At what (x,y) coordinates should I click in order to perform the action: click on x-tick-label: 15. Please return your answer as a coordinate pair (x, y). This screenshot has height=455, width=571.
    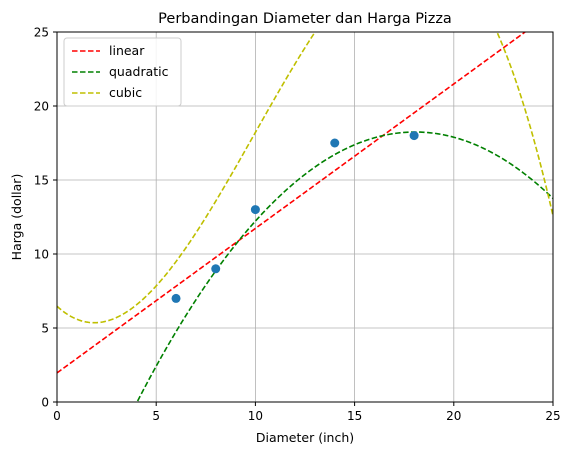
    Looking at the image, I should click on (354, 416).